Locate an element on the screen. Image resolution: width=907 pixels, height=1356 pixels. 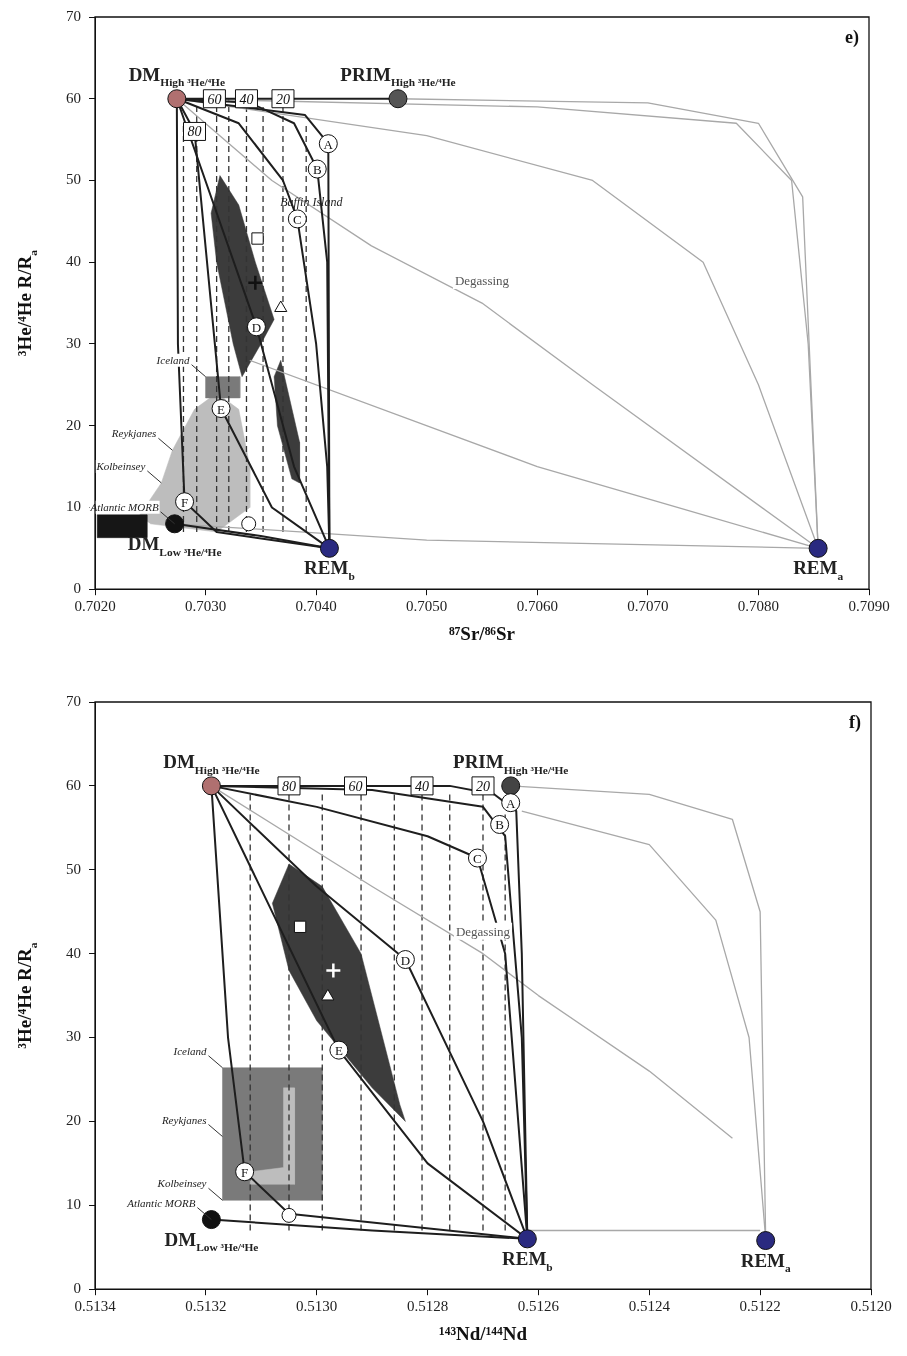
annotation: f) is located at coordinates (855, 722).